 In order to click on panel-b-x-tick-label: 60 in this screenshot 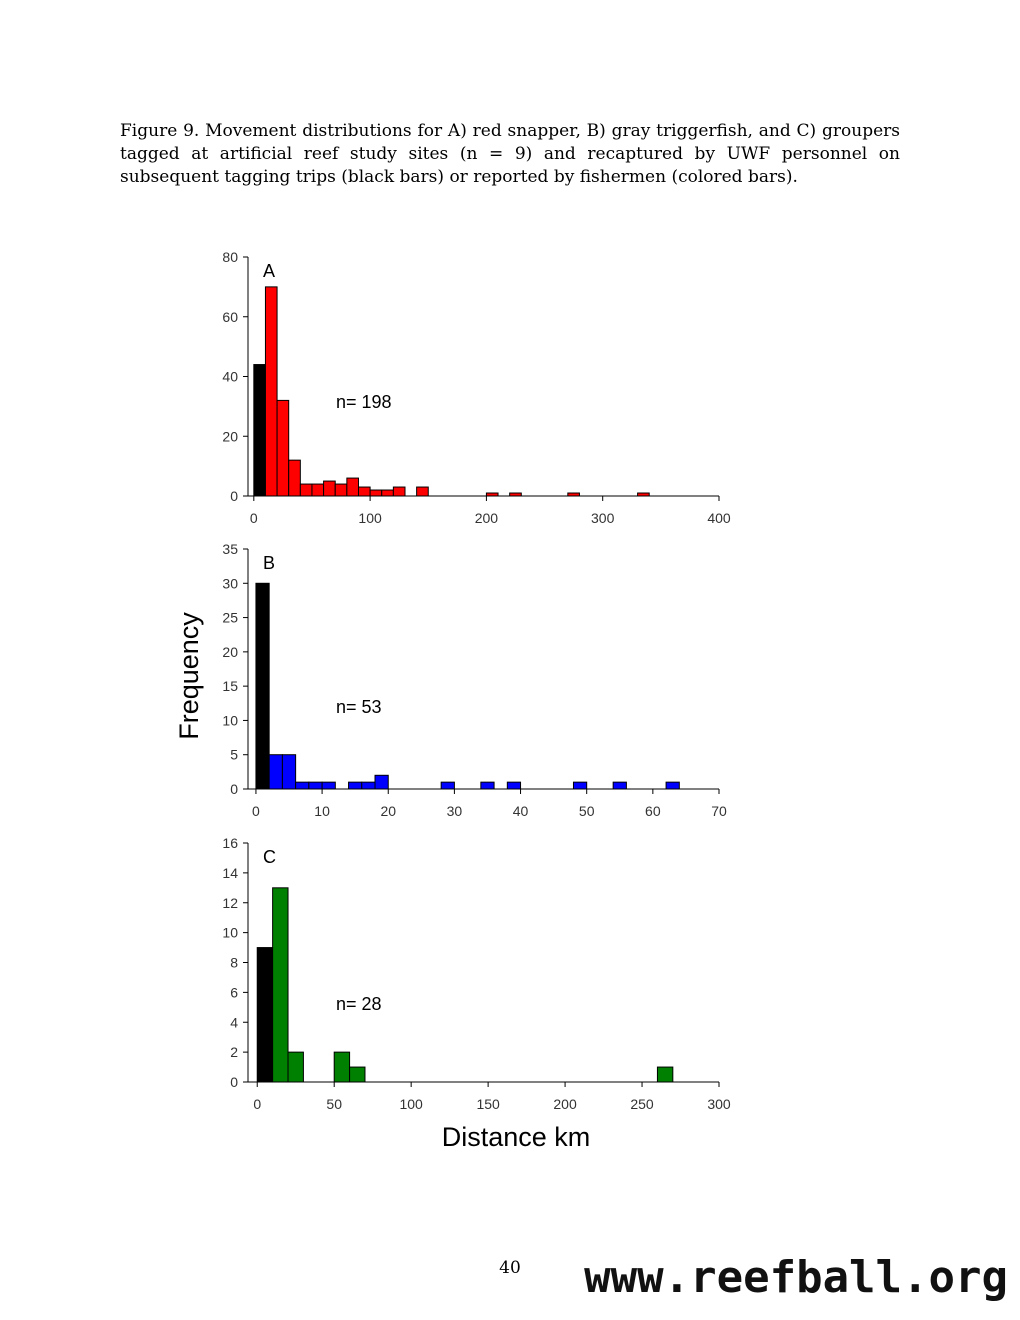, I will do `click(653, 811)`.